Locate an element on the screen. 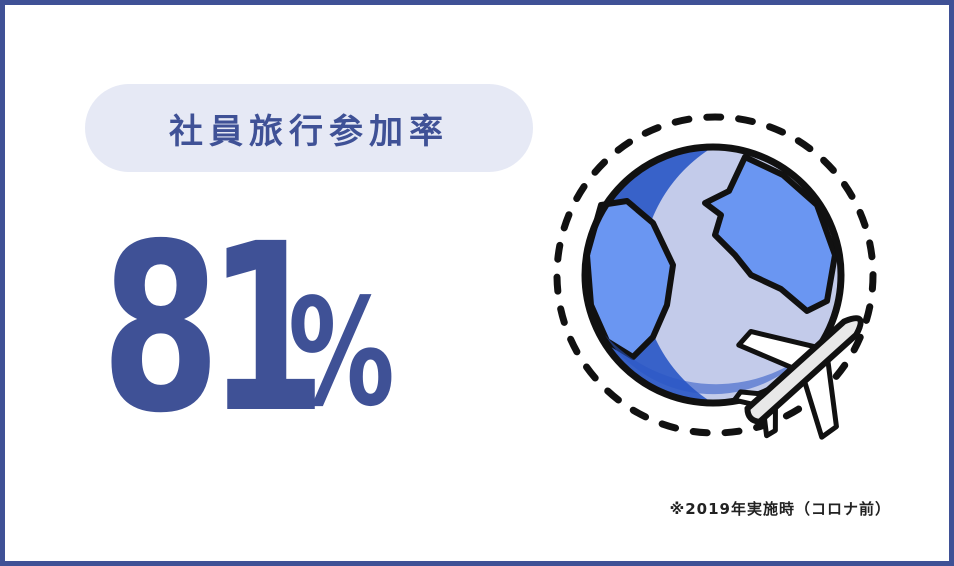 The image size is (954, 566). airplane-fuselage is located at coordinates (804, 370).